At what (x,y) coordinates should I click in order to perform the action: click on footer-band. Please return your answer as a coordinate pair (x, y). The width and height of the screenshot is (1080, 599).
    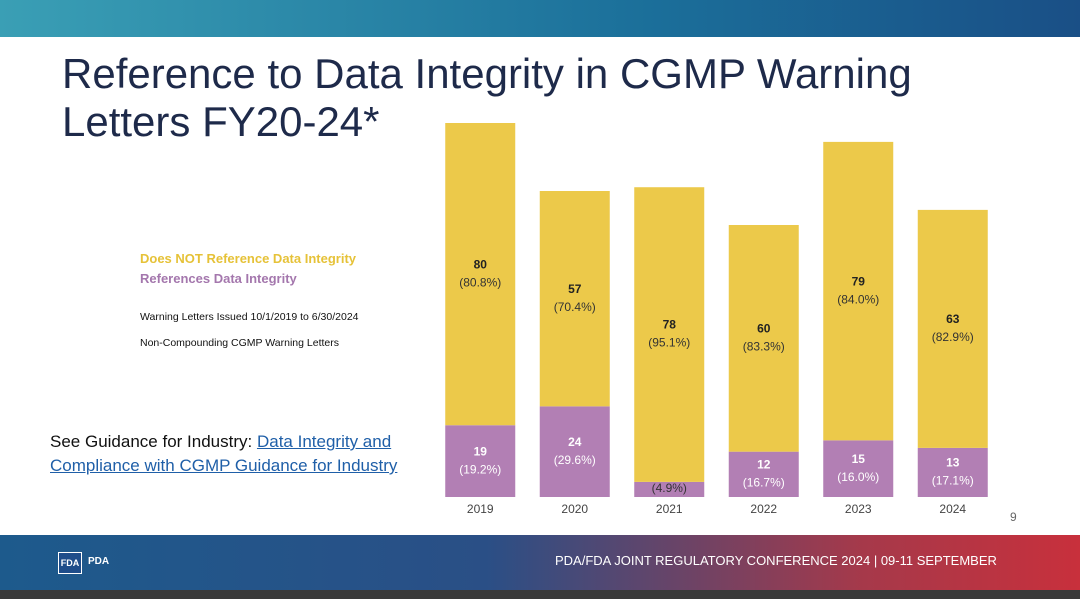
    Looking at the image, I should click on (540, 562).